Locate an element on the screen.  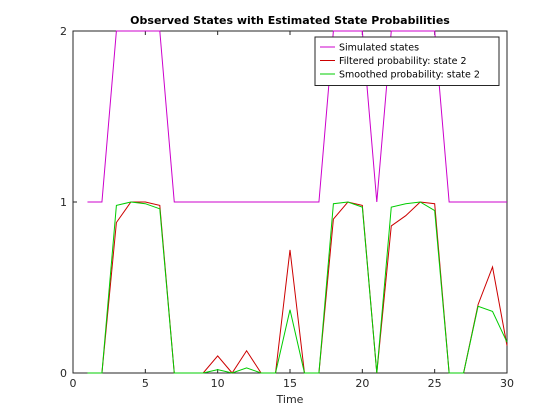
x-tick-label: 5 is located at coordinates (145, 383).